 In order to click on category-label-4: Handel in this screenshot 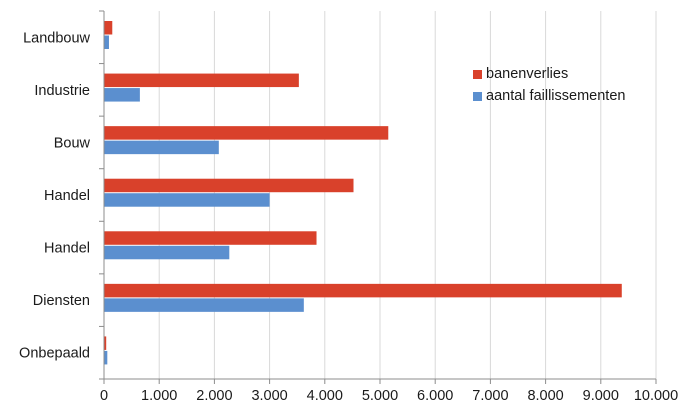, I will do `click(67, 249)`.